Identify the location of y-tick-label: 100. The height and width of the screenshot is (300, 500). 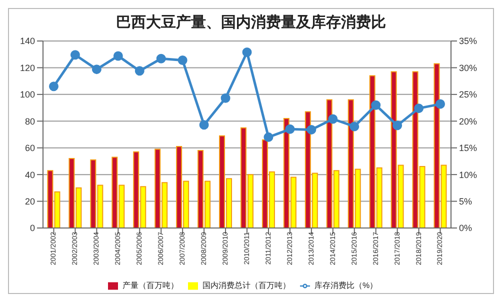
(27, 95).